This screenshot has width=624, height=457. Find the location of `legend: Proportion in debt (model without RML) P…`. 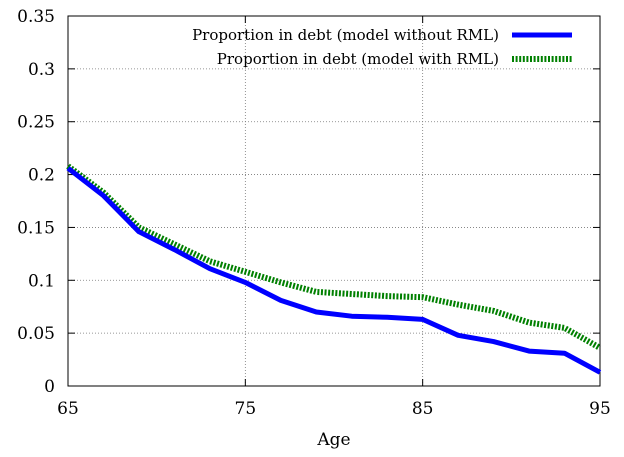

legend: Proportion in debt (model without RML) P… is located at coordinates (382, 47).